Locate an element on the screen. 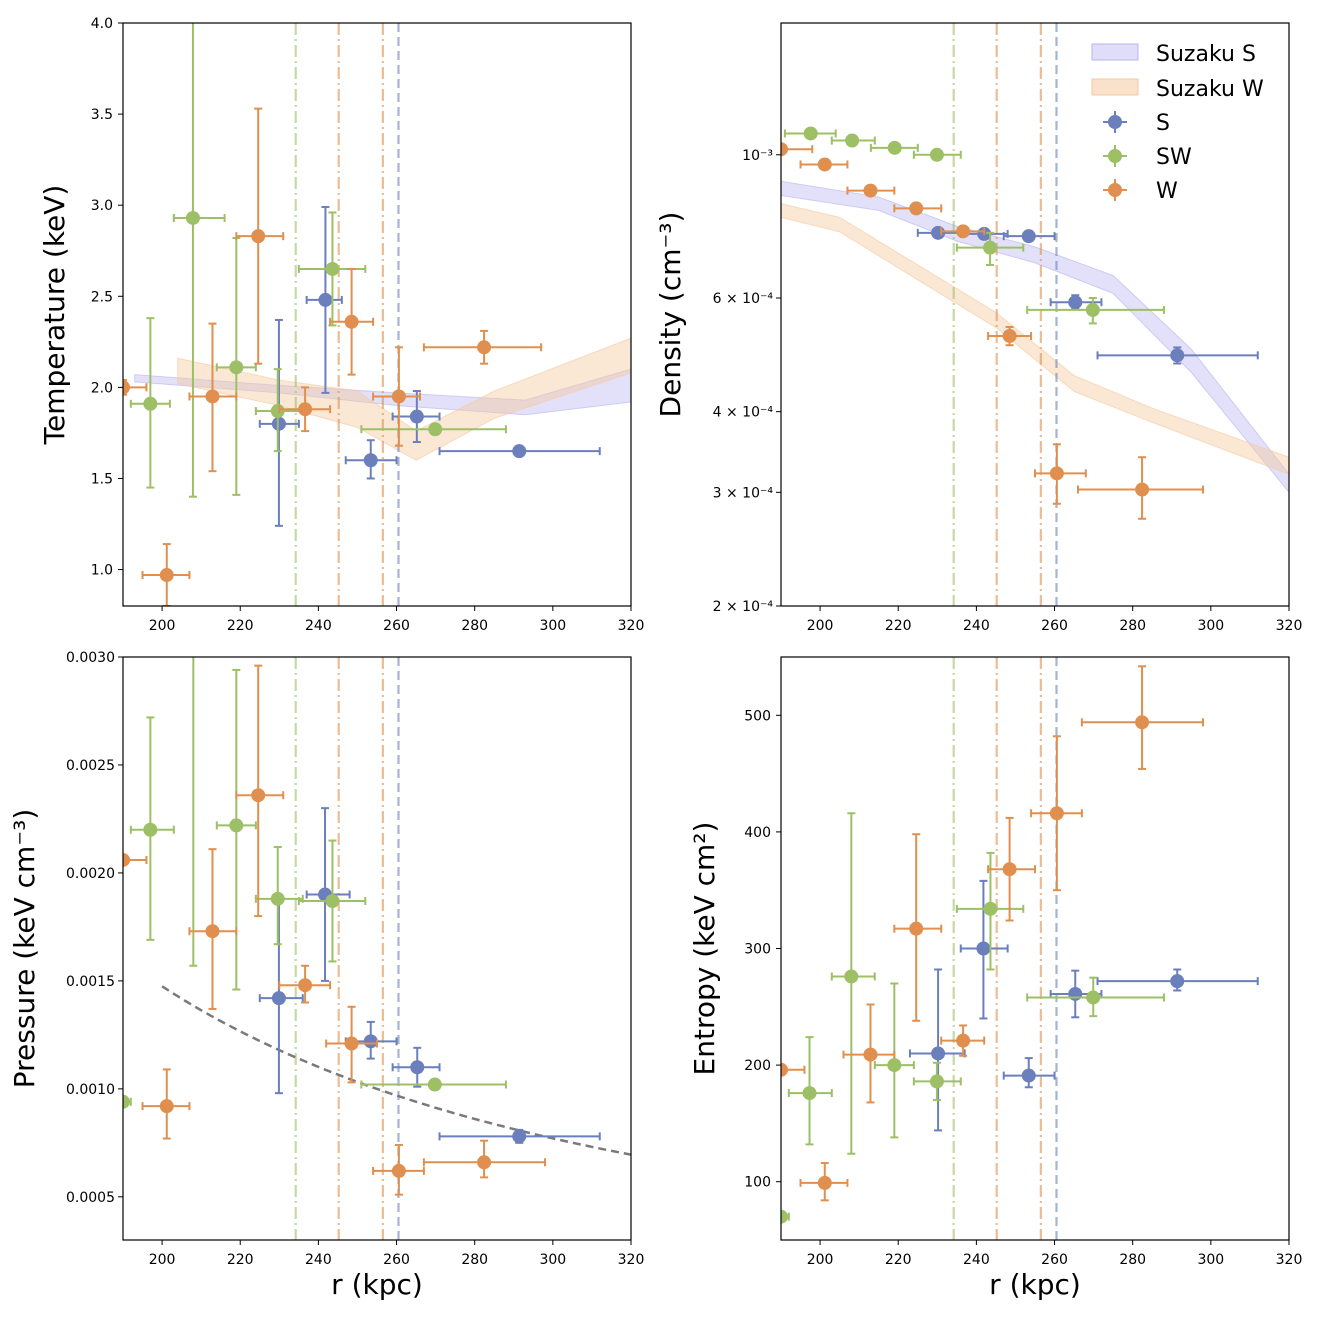 The image size is (1320, 1320). suzaku-band-w is located at coordinates (1035, 339).